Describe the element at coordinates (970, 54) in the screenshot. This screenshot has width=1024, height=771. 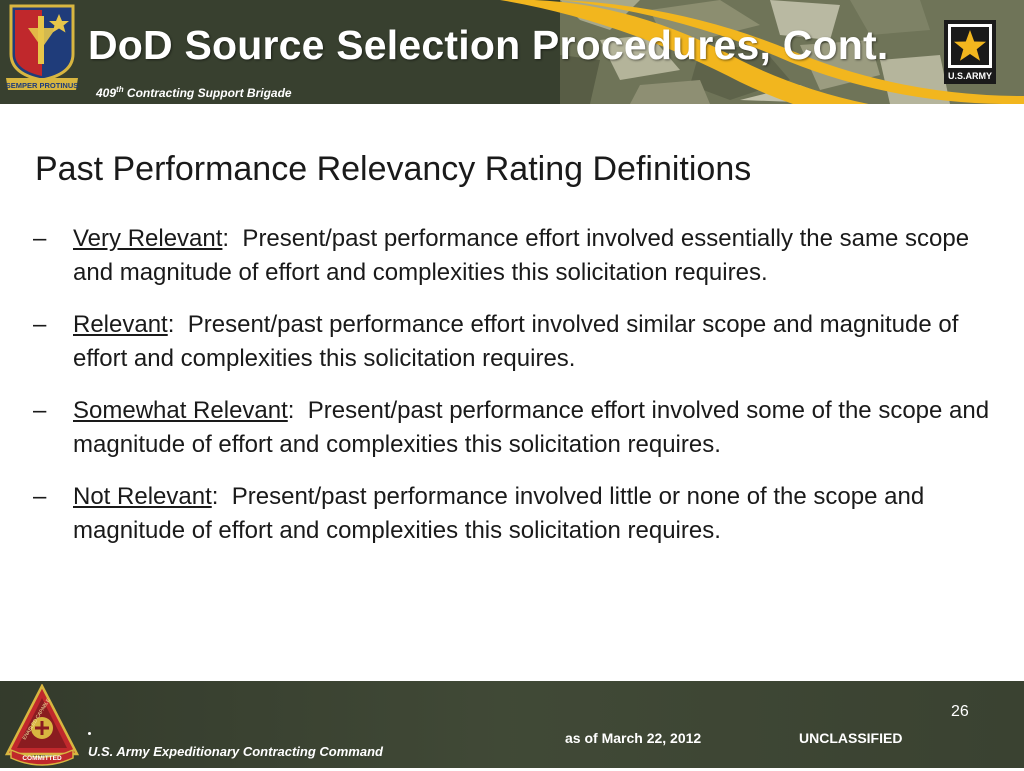
I see `us-army-star-logo-icon: U.S.ARMY` at that location.